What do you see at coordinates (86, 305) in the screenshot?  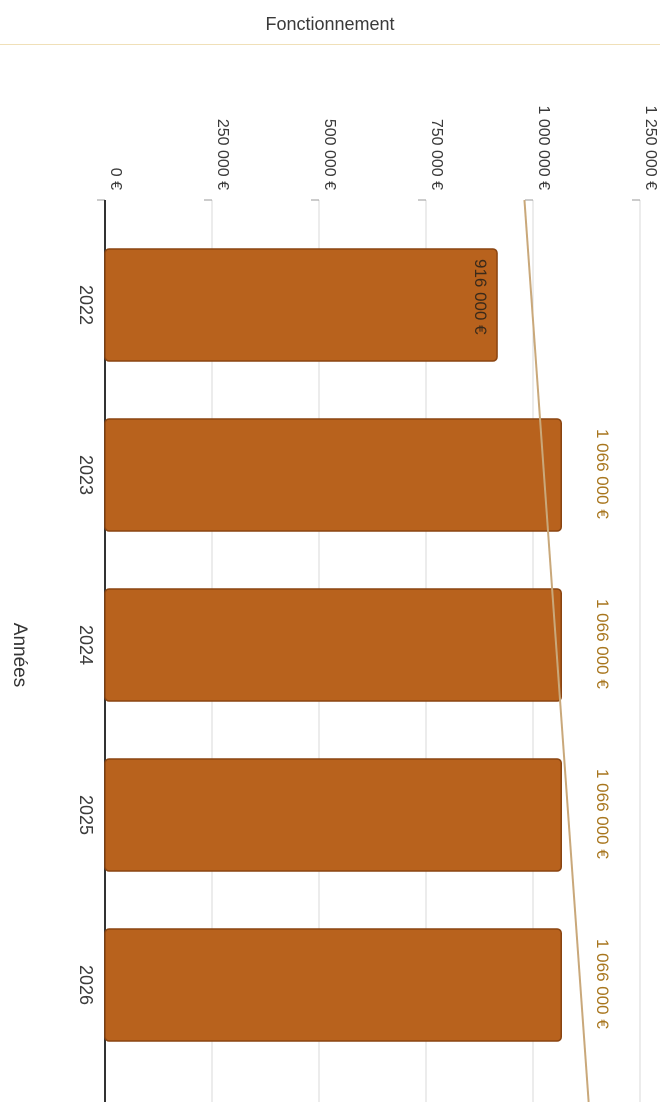 I see `category-label: 2022` at bounding box center [86, 305].